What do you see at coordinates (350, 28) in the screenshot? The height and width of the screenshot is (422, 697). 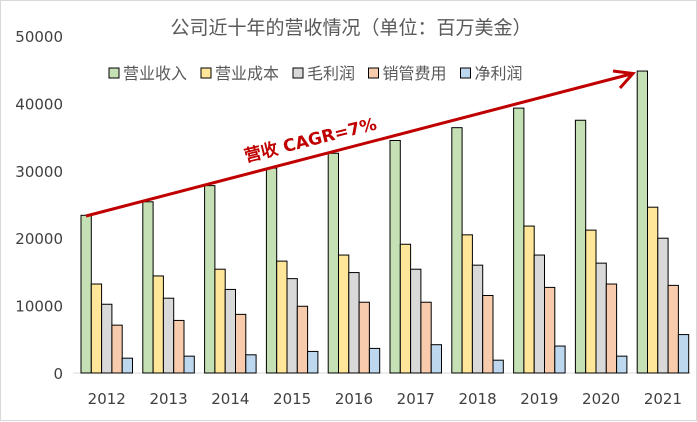 I see `chart-title: 公司近十年的营收情况（单位：百万美金）` at bounding box center [350, 28].